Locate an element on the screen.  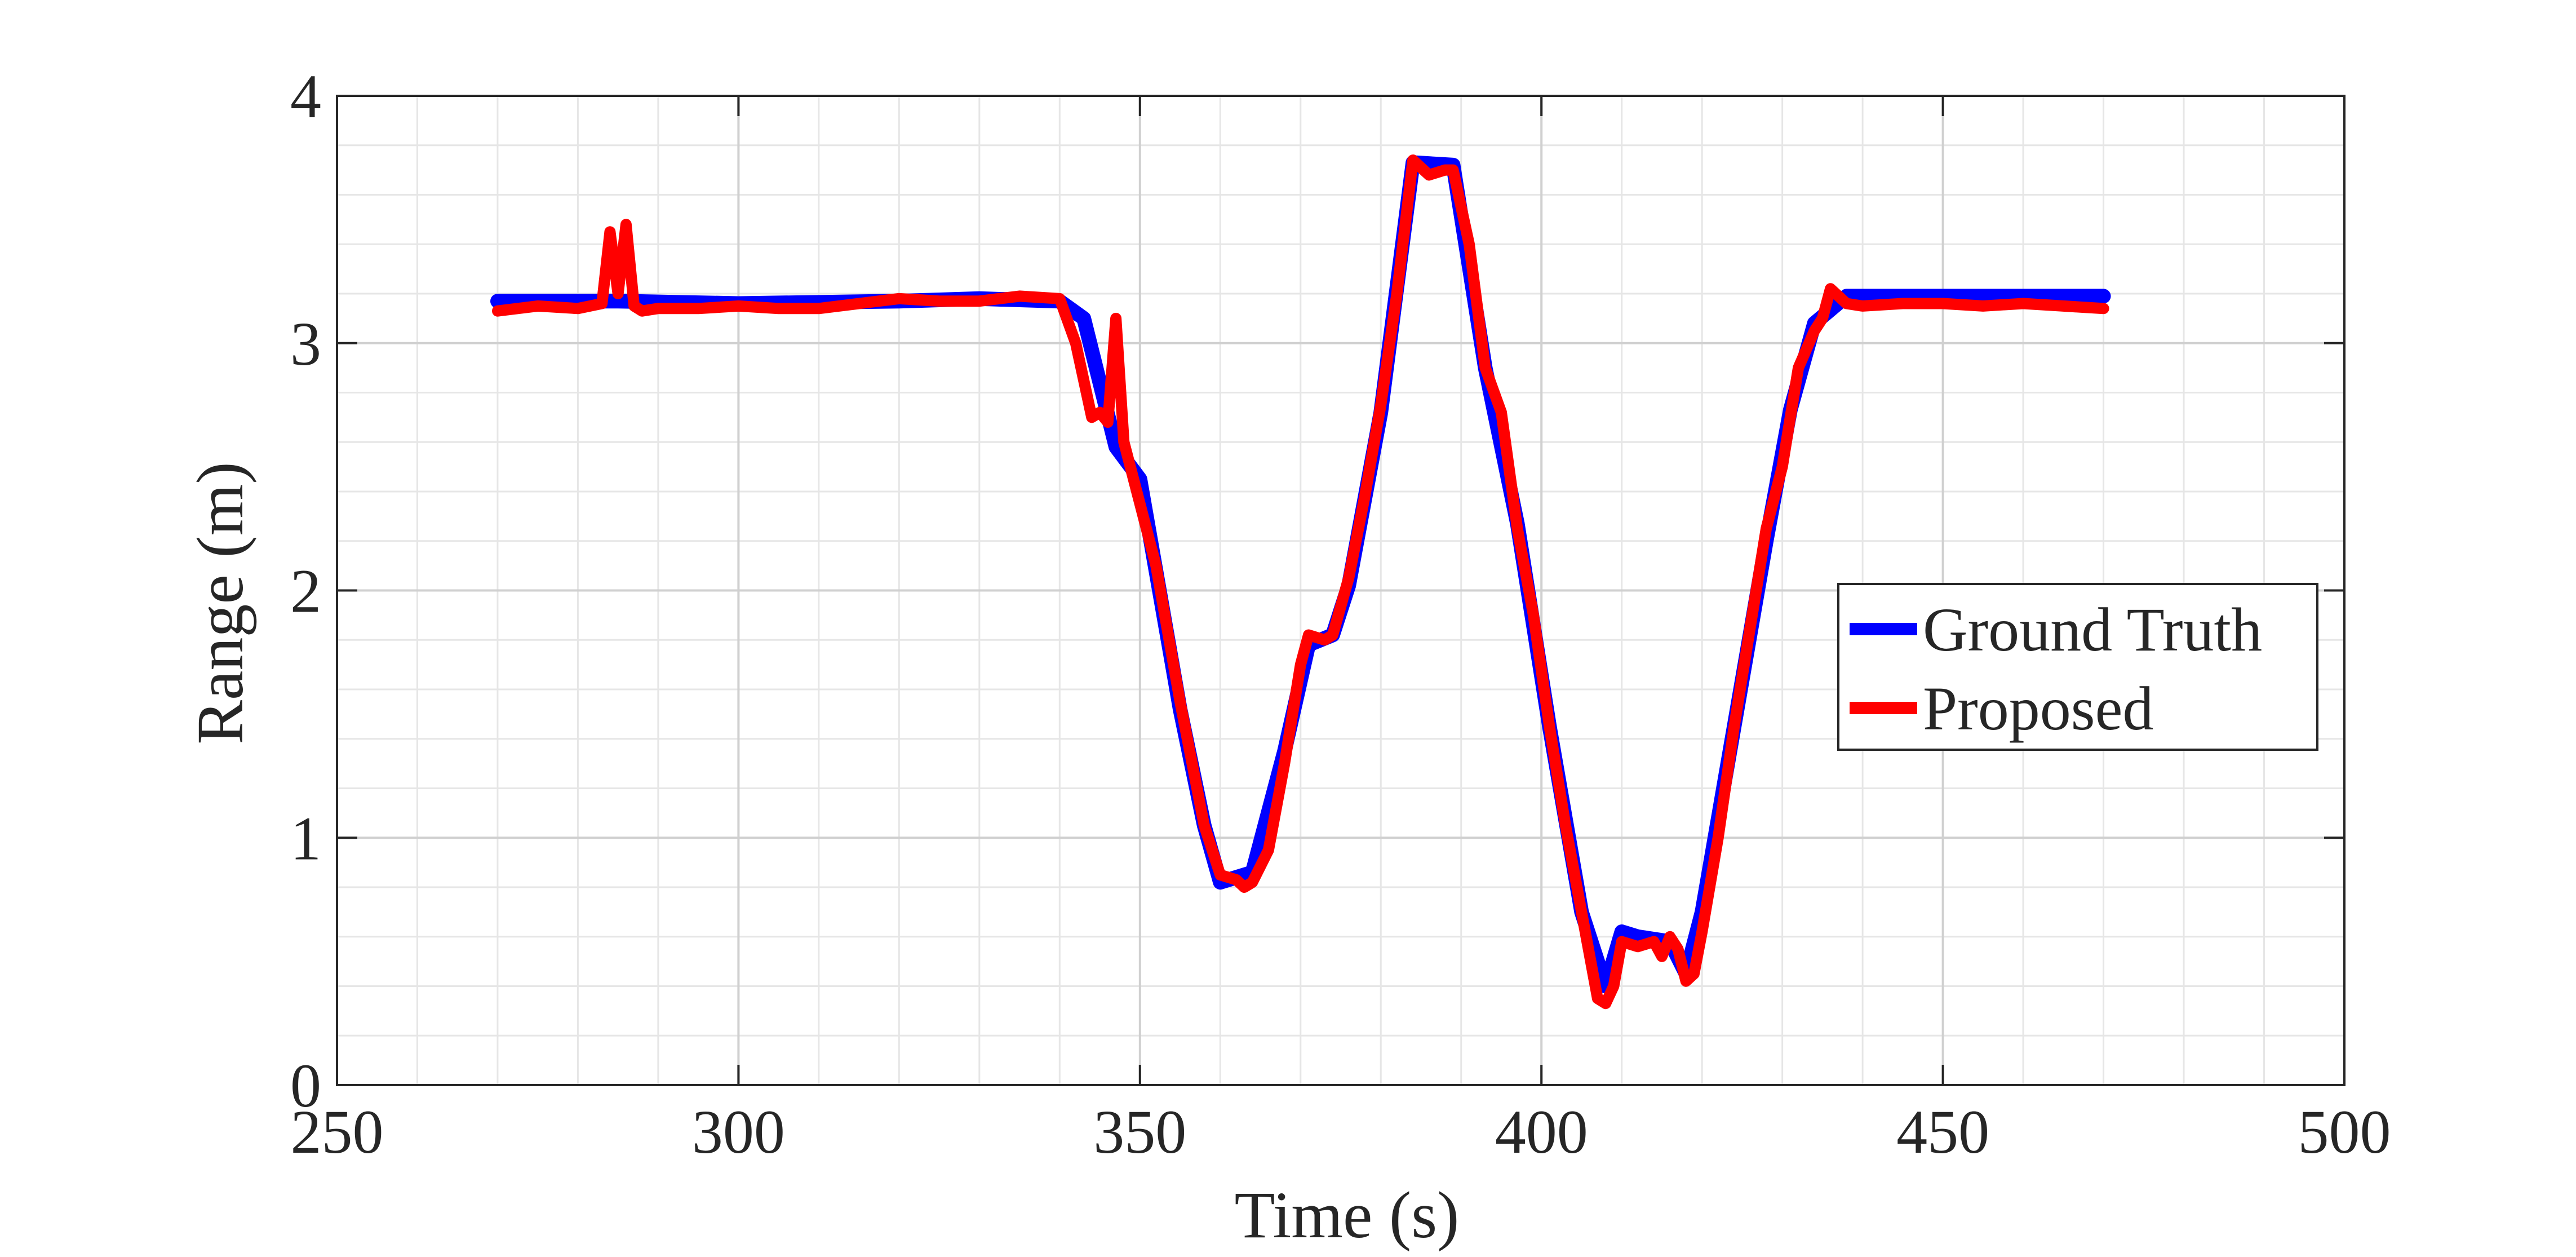
legend-label: Proposed is located at coordinates (2038, 708).